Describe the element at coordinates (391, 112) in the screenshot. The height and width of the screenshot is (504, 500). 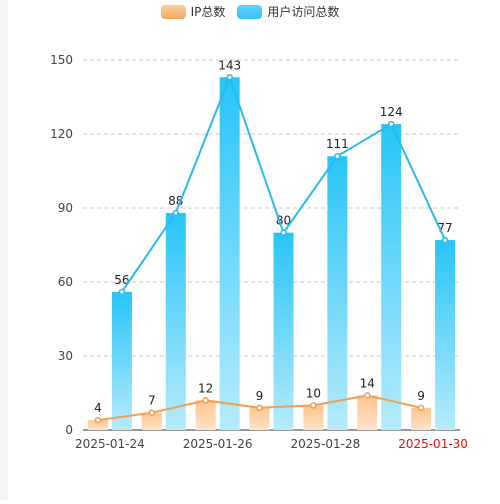
I see `visit-value-label: 124` at that location.